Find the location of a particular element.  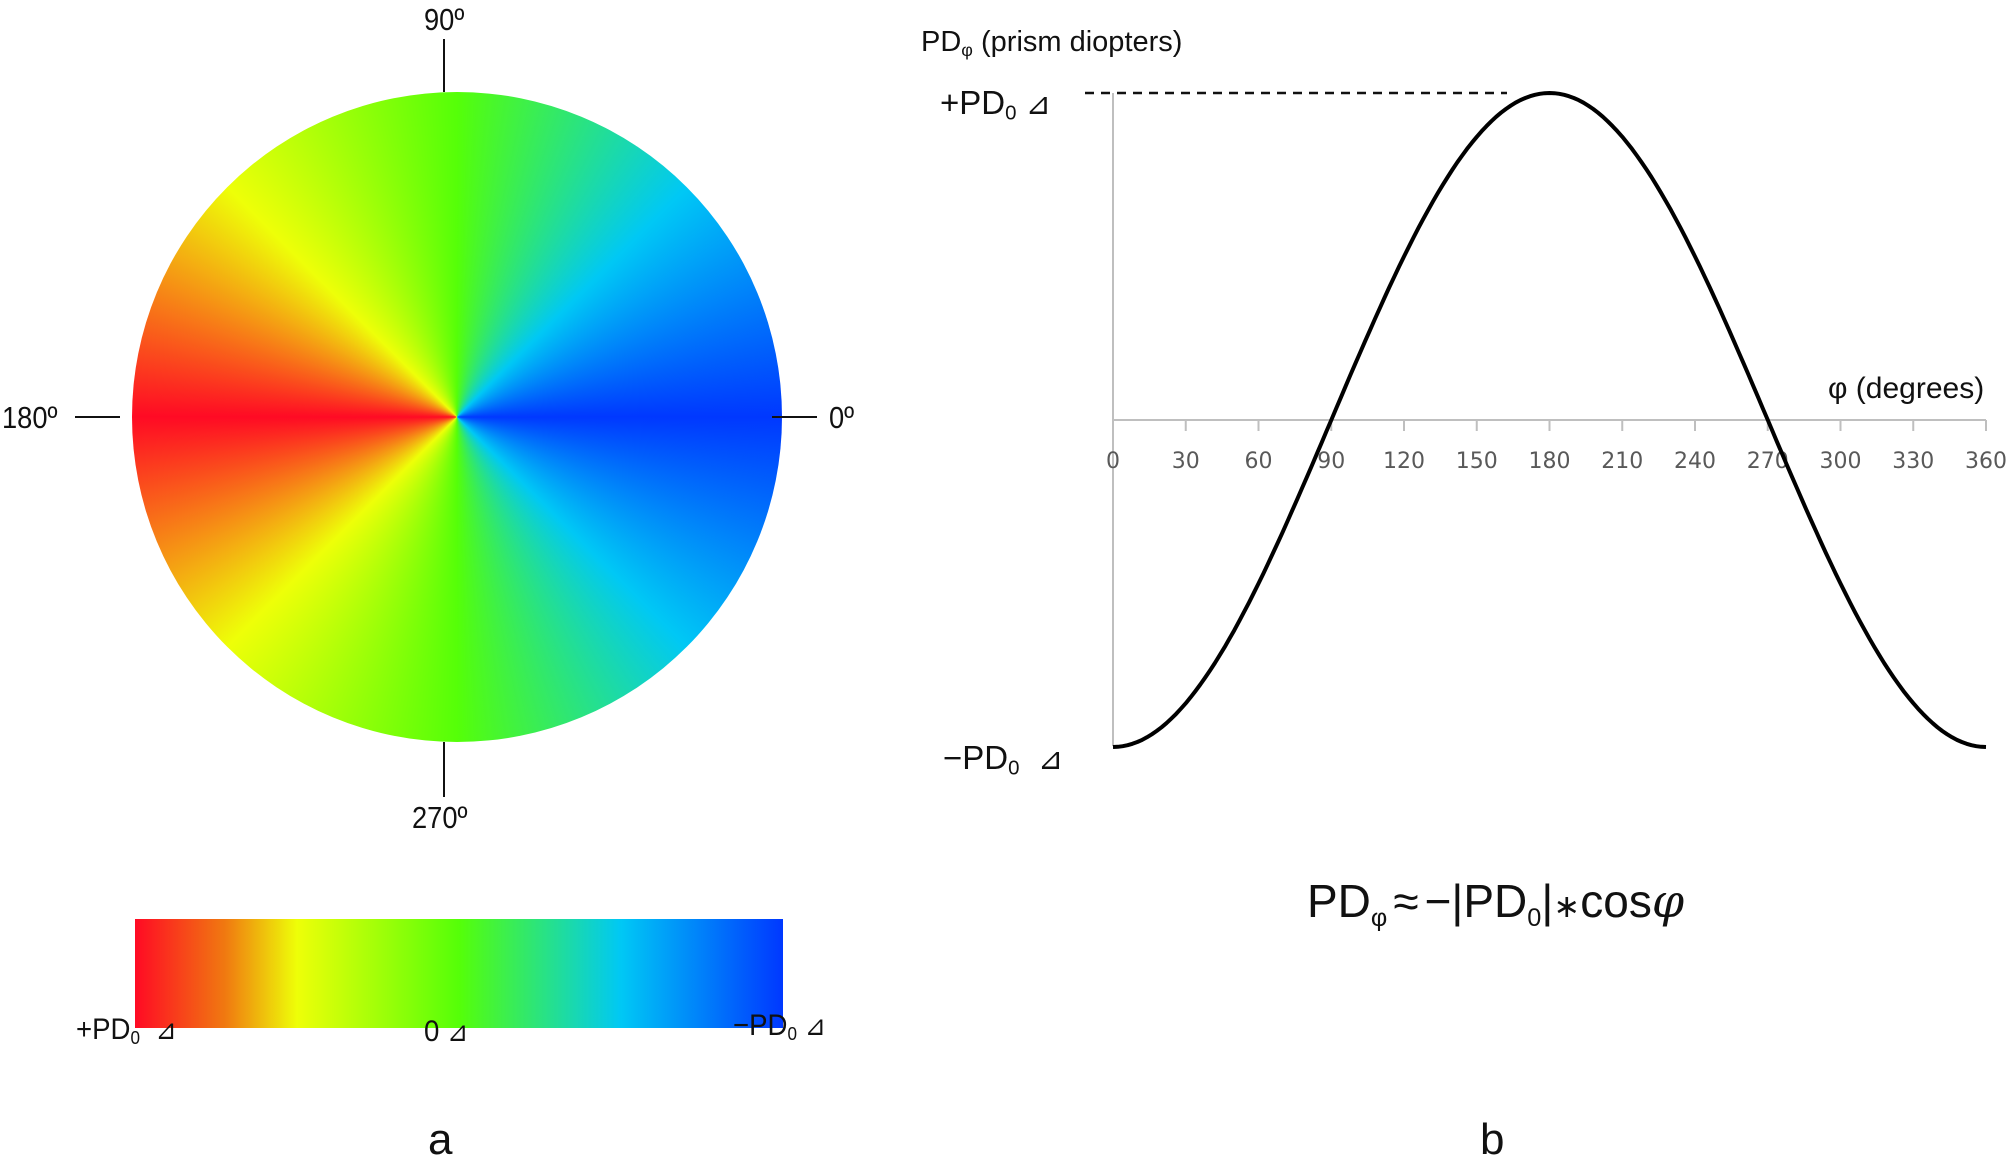

x-tick-label: 120 is located at coordinates (1404, 461).